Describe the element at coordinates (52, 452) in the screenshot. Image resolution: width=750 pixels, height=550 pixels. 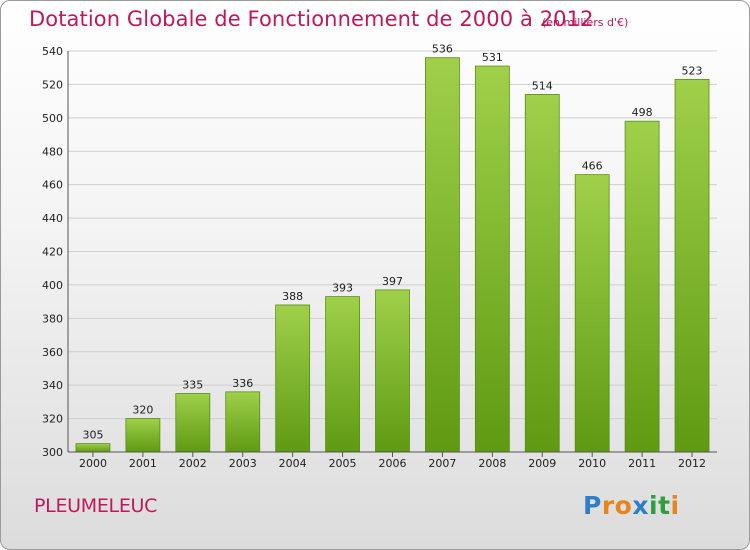
I see `y-tick-label: 300` at that location.